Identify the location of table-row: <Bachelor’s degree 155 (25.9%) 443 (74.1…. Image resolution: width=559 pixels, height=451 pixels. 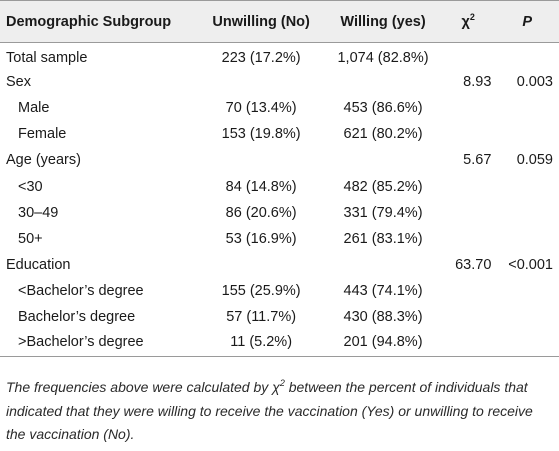
(279, 291).